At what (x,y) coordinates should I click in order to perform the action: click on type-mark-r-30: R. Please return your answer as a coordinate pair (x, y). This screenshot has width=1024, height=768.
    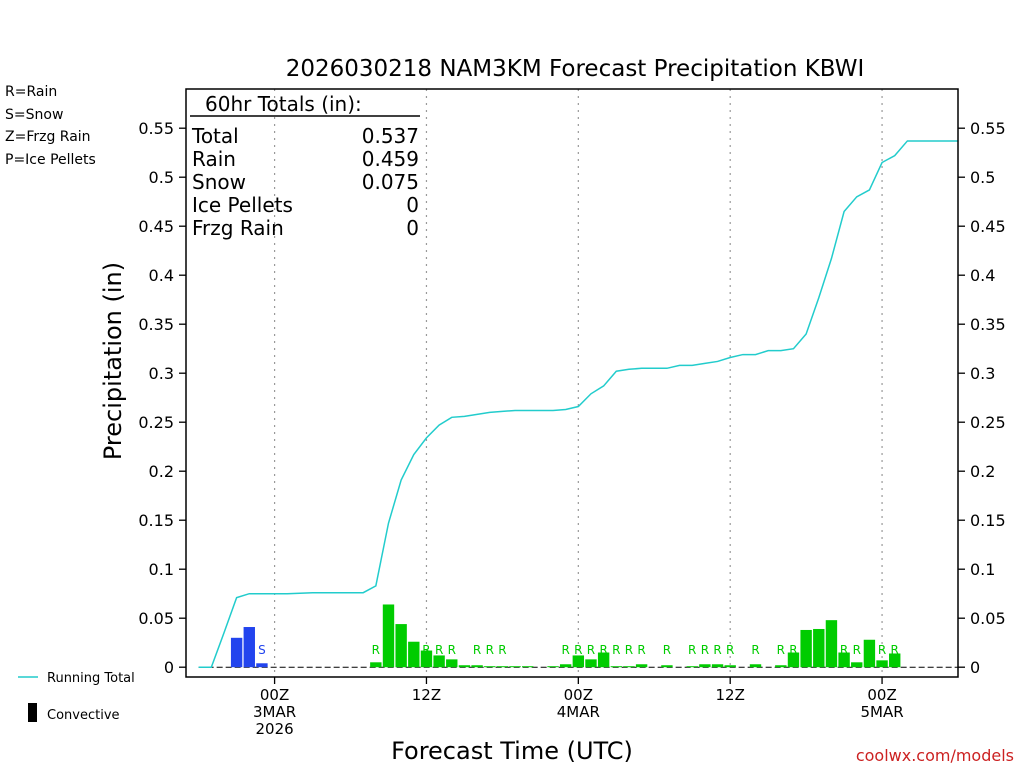
    Looking at the image, I should click on (578, 650).